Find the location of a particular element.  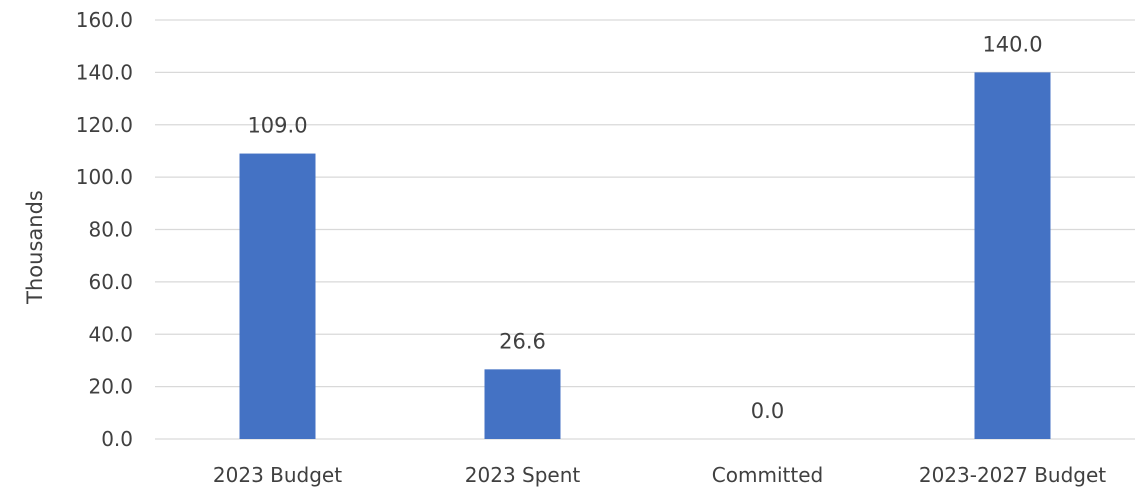

y-tick-label: 160.0 is located at coordinates (104, 20).